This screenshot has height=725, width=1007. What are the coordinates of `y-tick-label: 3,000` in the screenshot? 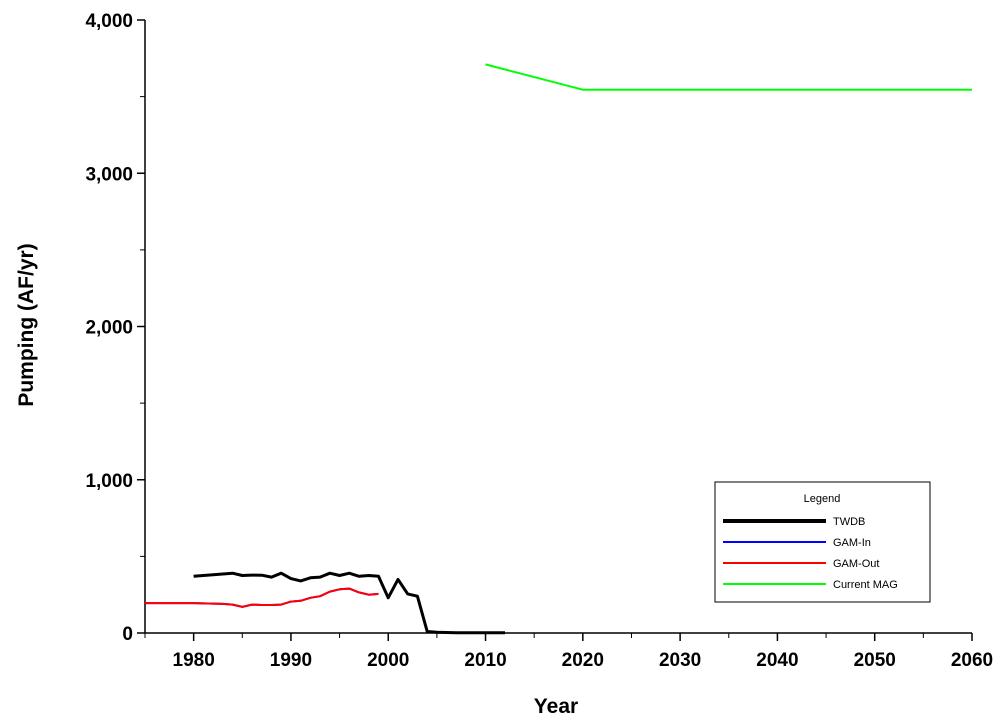 It's located at (109, 174).